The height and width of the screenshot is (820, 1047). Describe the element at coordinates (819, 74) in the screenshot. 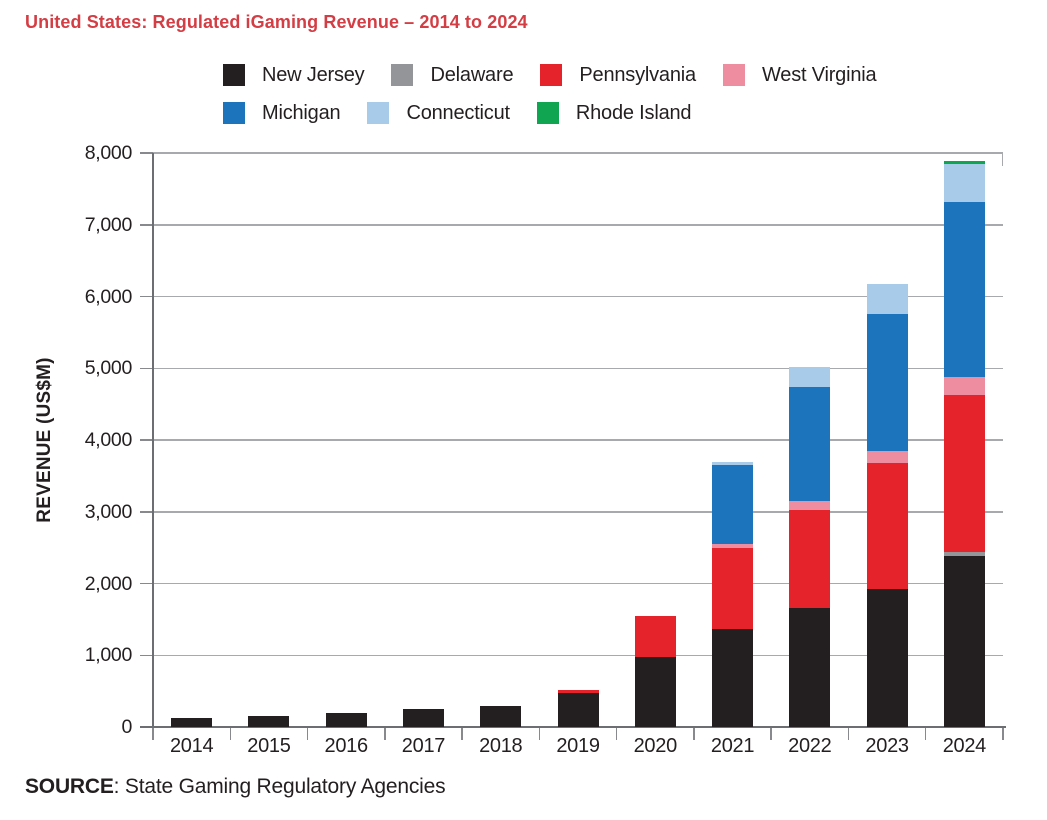

I see `legend-label: West Virginia` at that location.